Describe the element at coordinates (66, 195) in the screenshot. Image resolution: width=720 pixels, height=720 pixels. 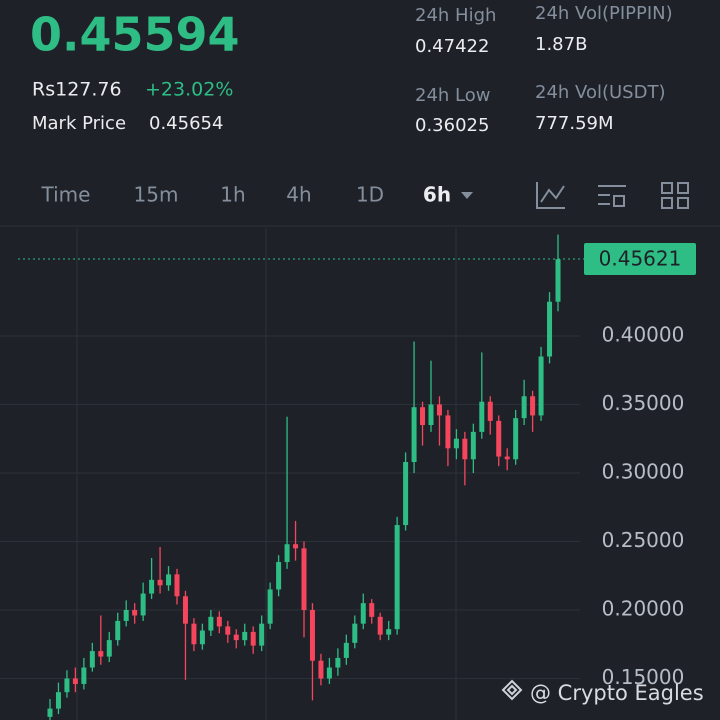
I see `tab: Time` at that location.